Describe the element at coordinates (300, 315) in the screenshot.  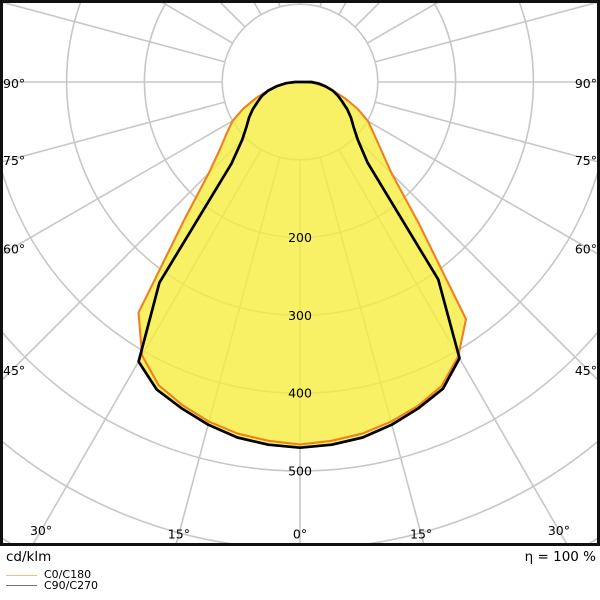
I see `ring-label-300: 300` at that location.